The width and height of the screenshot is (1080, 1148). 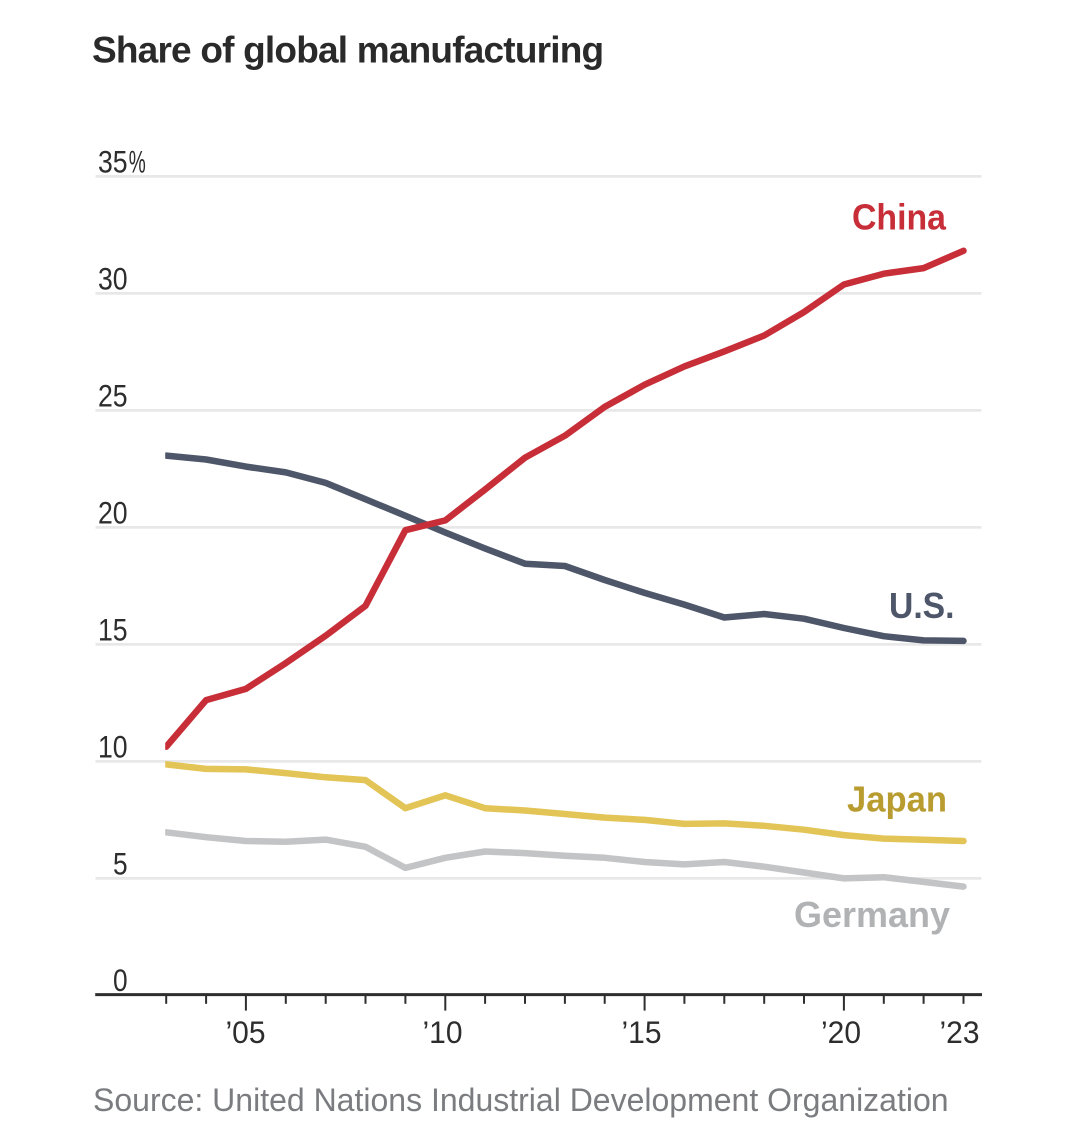 I want to click on svg-text: ’10, so click(x=443, y=1032).